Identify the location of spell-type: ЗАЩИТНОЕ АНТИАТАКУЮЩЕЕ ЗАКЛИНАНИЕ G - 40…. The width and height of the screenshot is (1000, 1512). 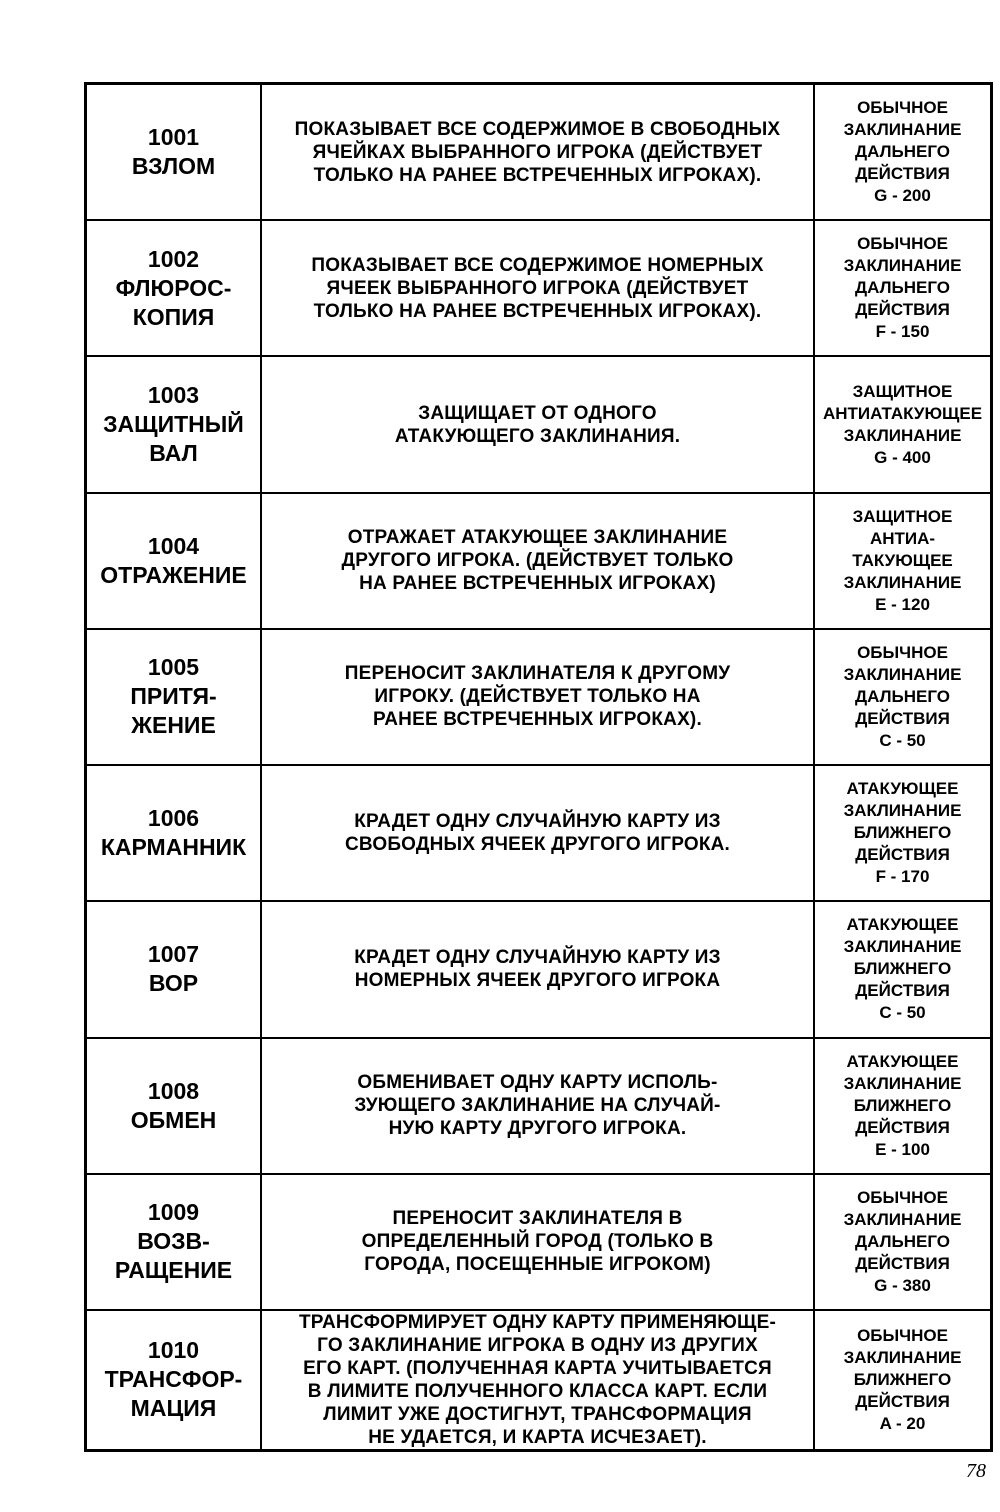
(902, 424).